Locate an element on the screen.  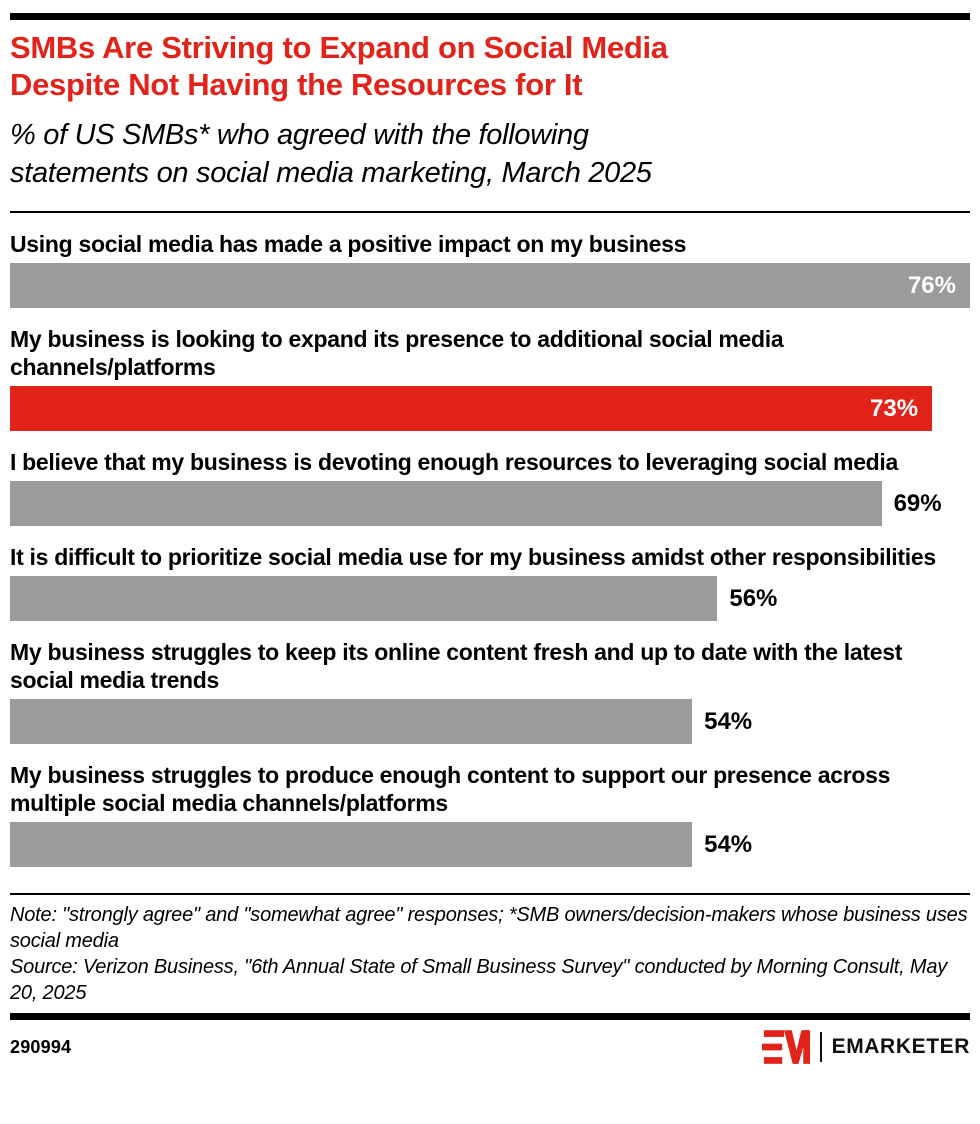
bar-value: 69% is located at coordinates (917, 503).